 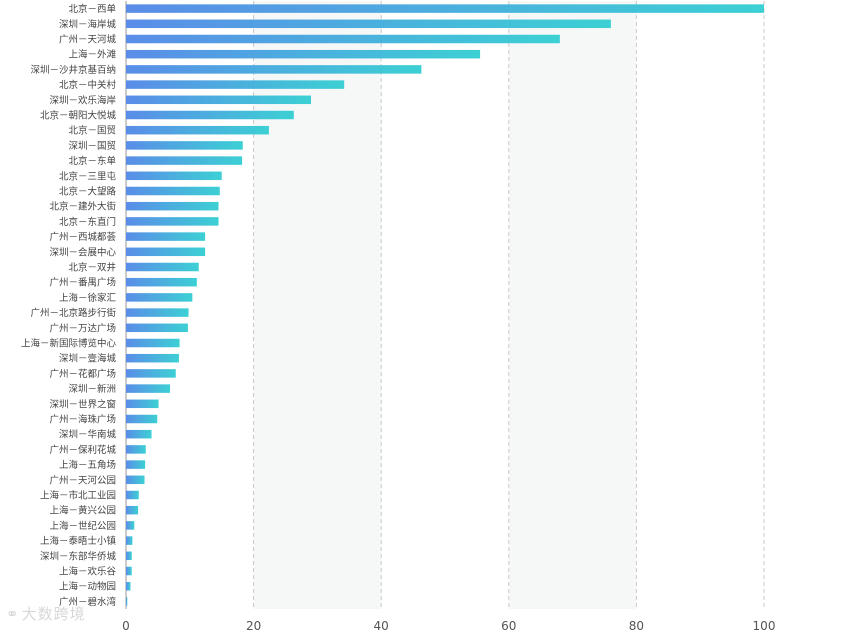 What do you see at coordinates (253, 626) in the screenshot?
I see `x-tick-label: 20` at bounding box center [253, 626].